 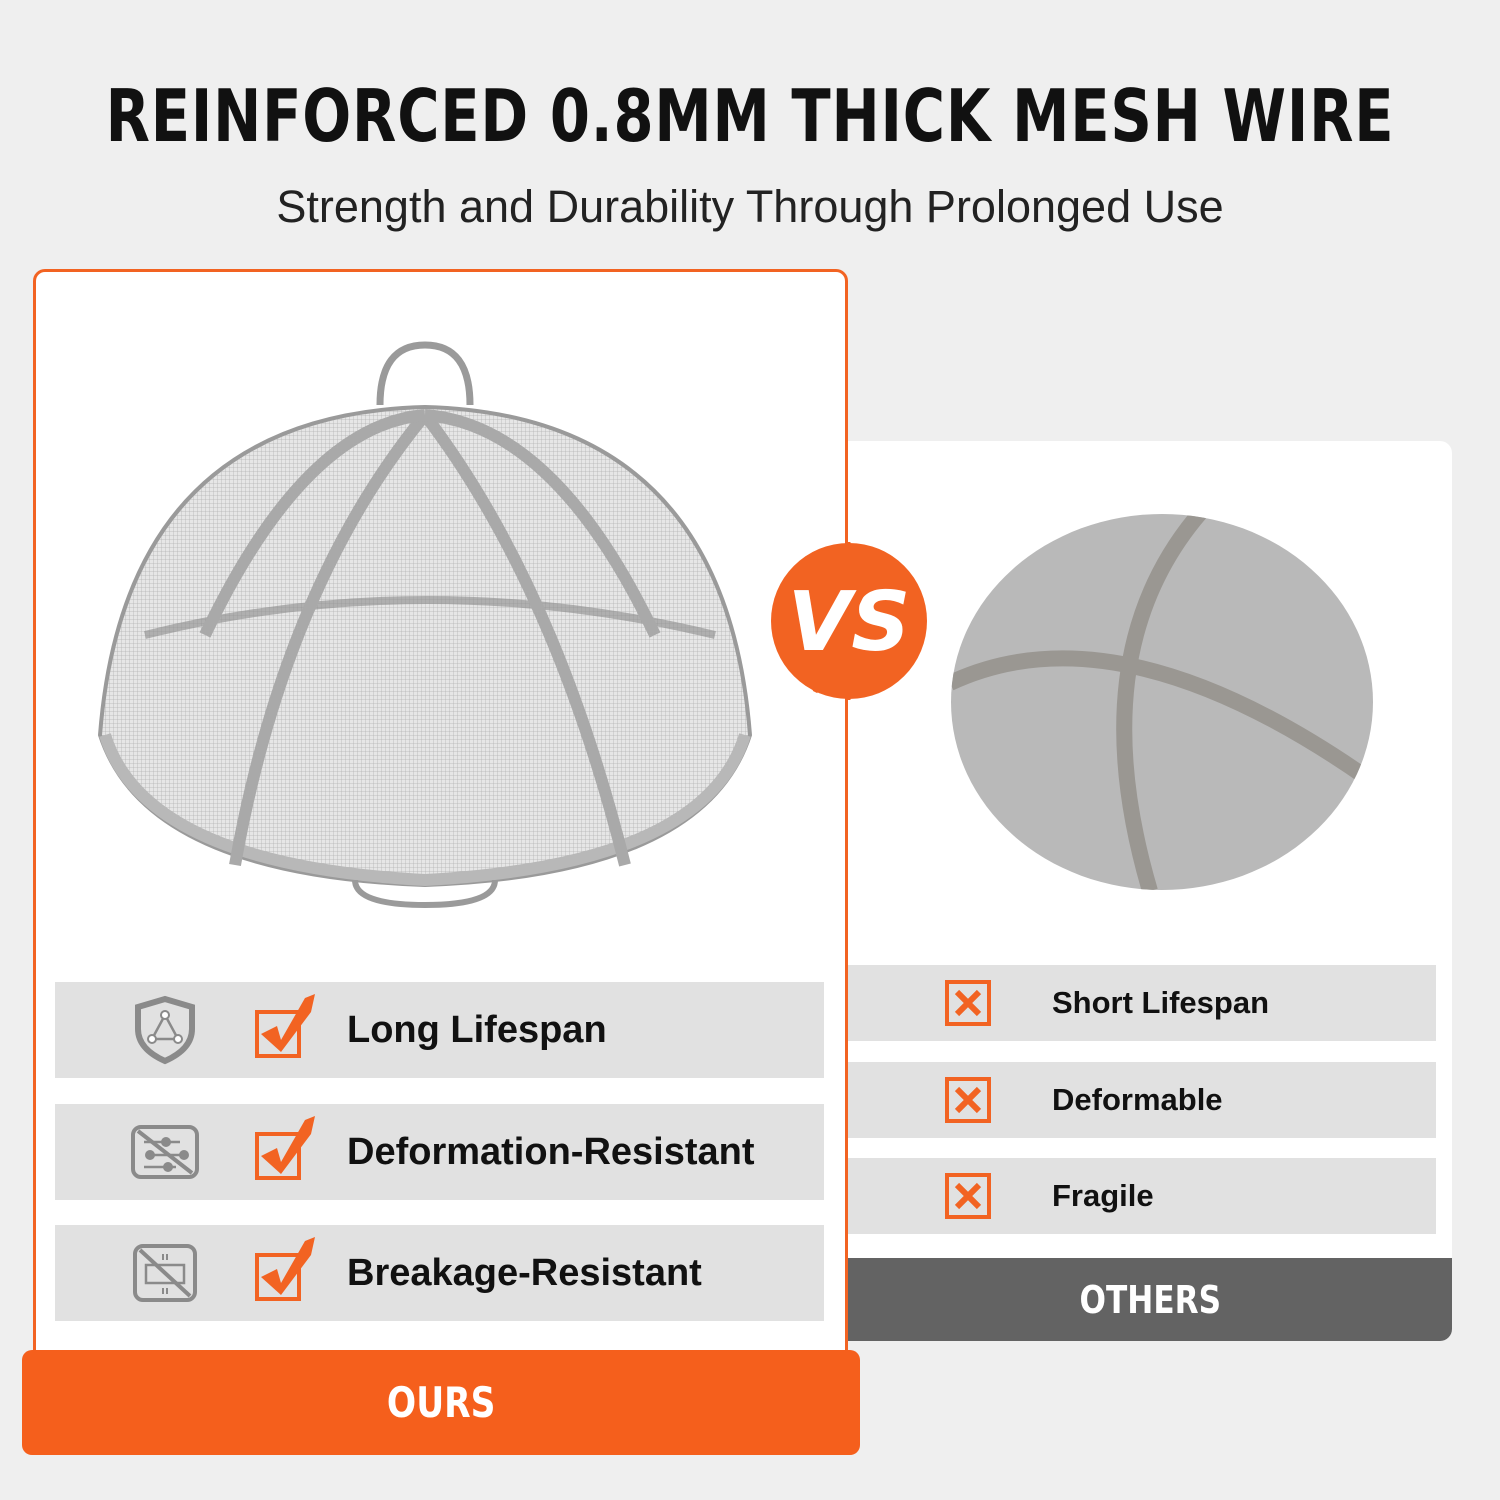 I want to click on shield-icon, so click(x=165, y=1030).